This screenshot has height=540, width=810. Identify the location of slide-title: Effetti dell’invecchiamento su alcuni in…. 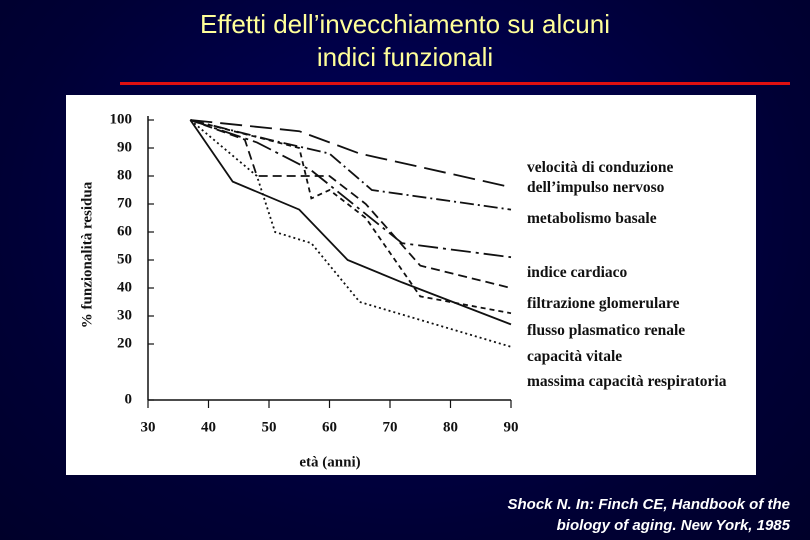
(405, 41).